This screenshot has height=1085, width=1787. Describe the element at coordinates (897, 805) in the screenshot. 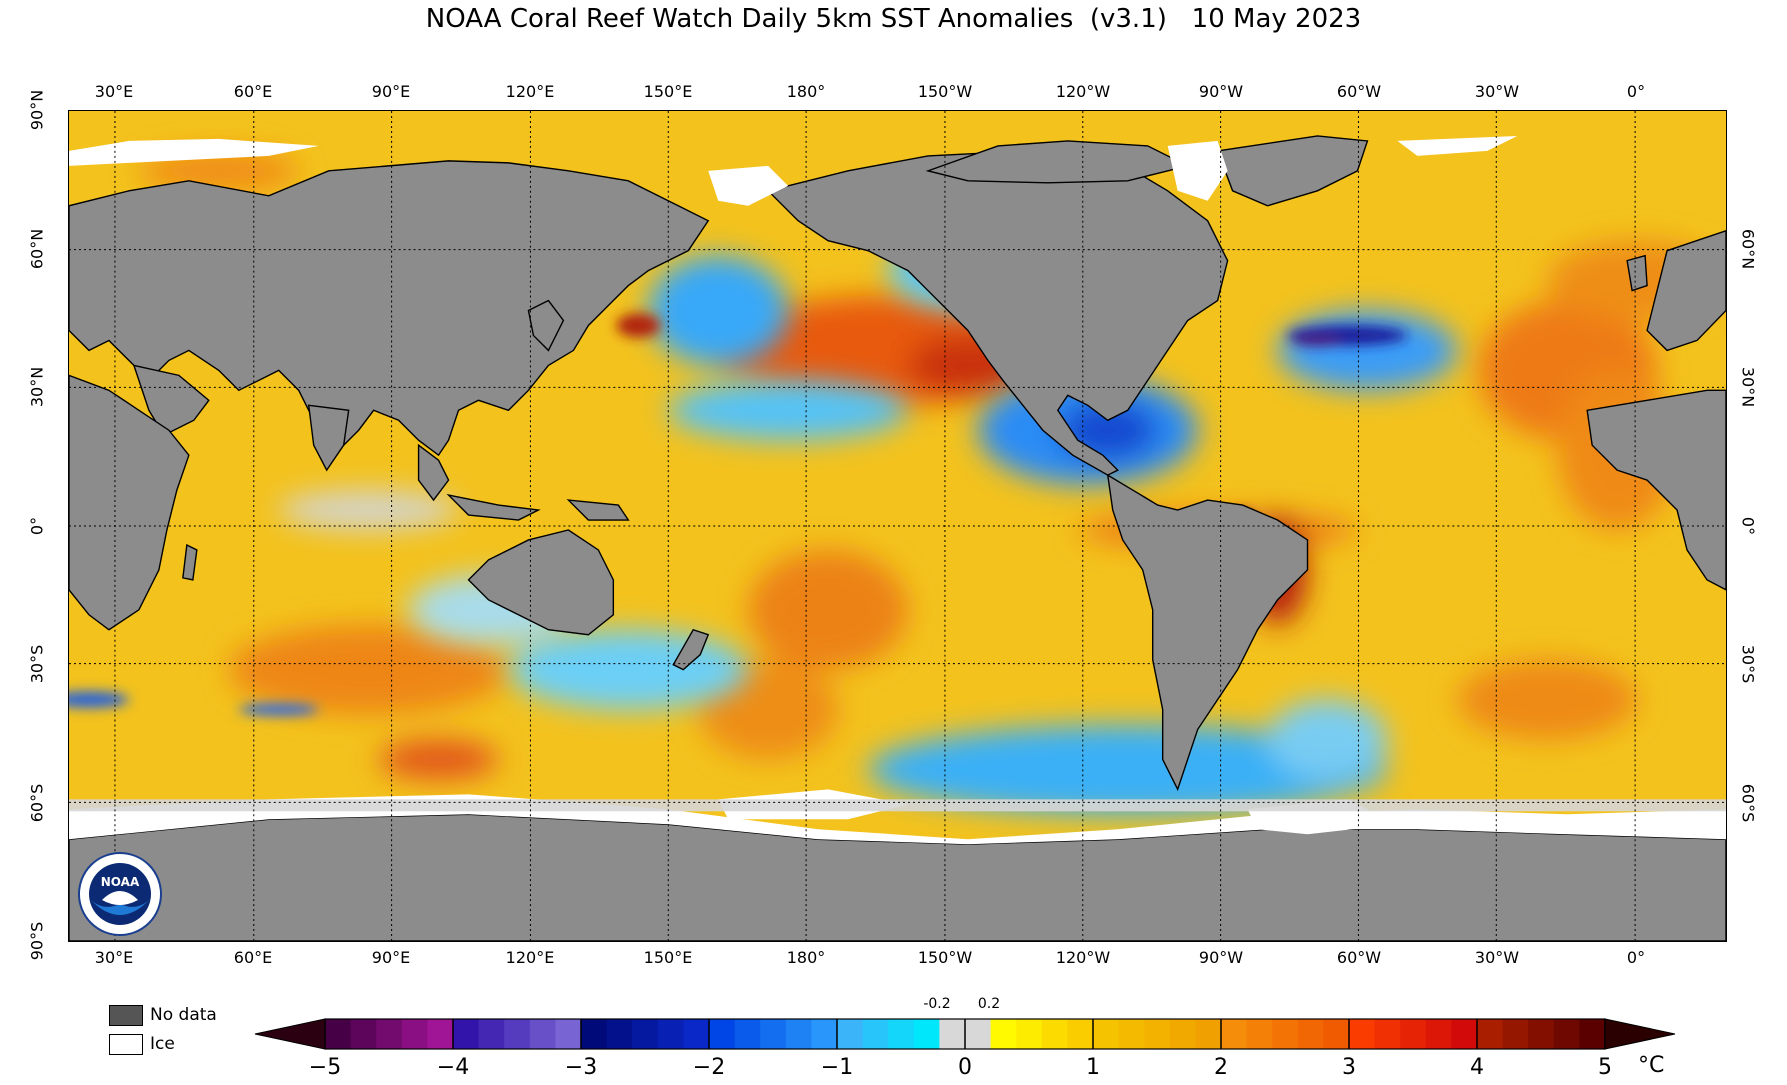

I see `neutral-band` at that location.